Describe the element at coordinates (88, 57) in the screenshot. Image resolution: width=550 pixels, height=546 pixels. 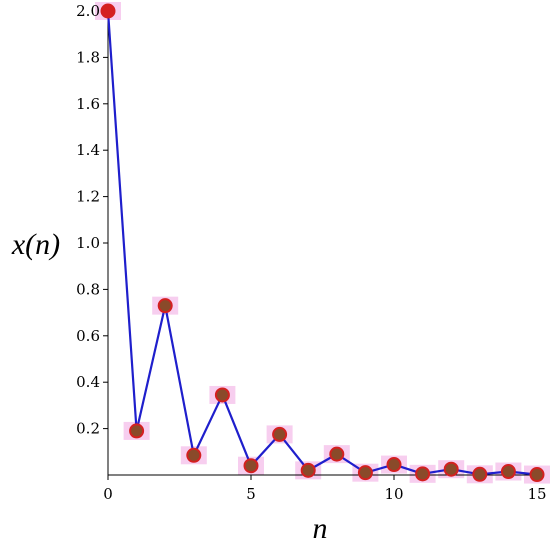
I see `y-tick-label: 1.8` at that location.